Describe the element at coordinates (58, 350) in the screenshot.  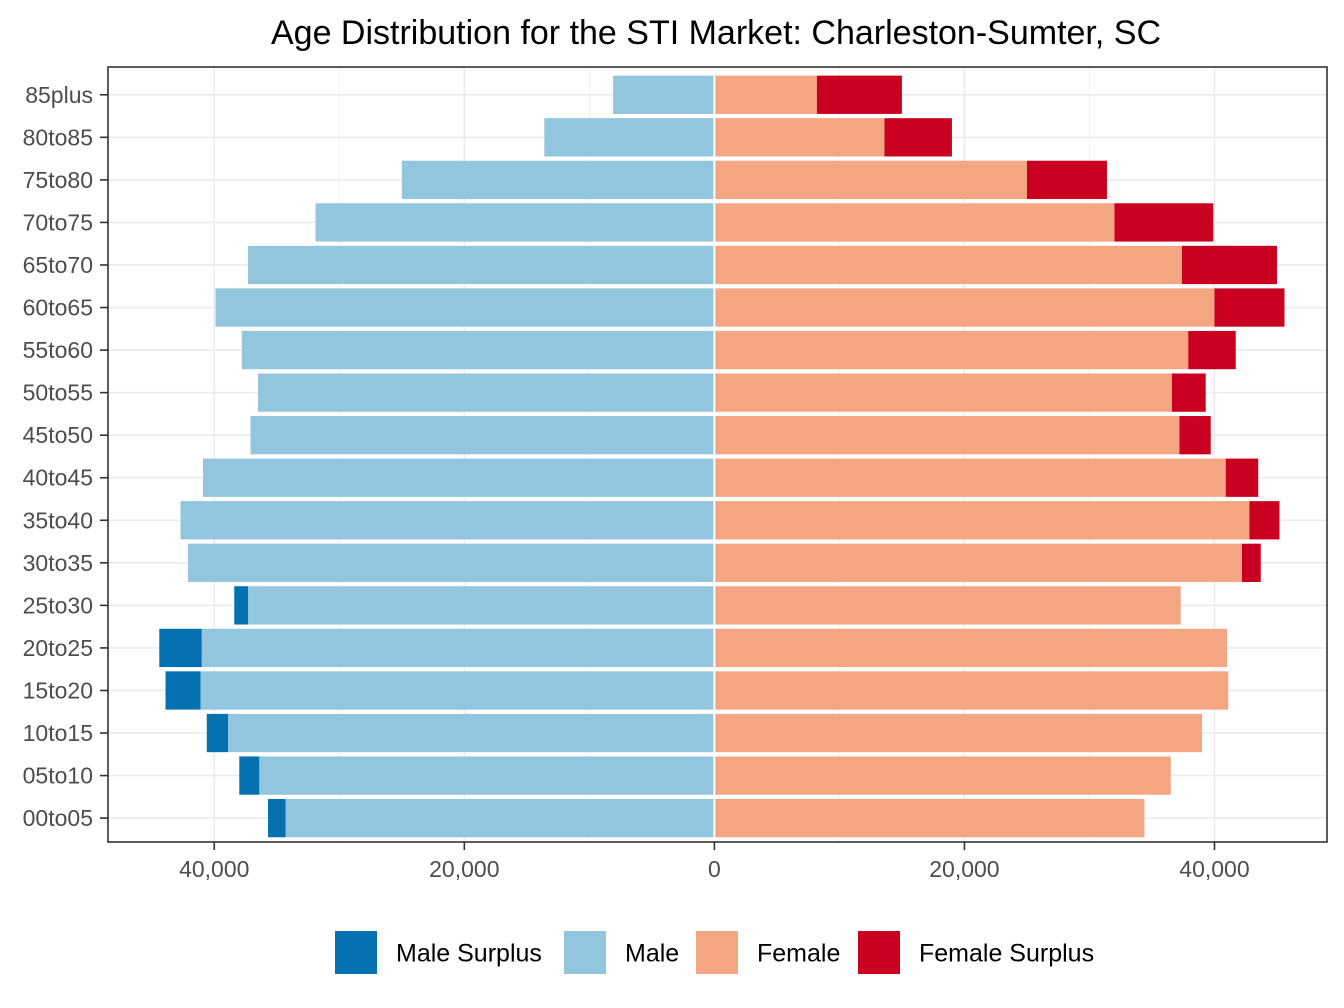
I see `y-tick-label-55to60: 55to60` at that location.